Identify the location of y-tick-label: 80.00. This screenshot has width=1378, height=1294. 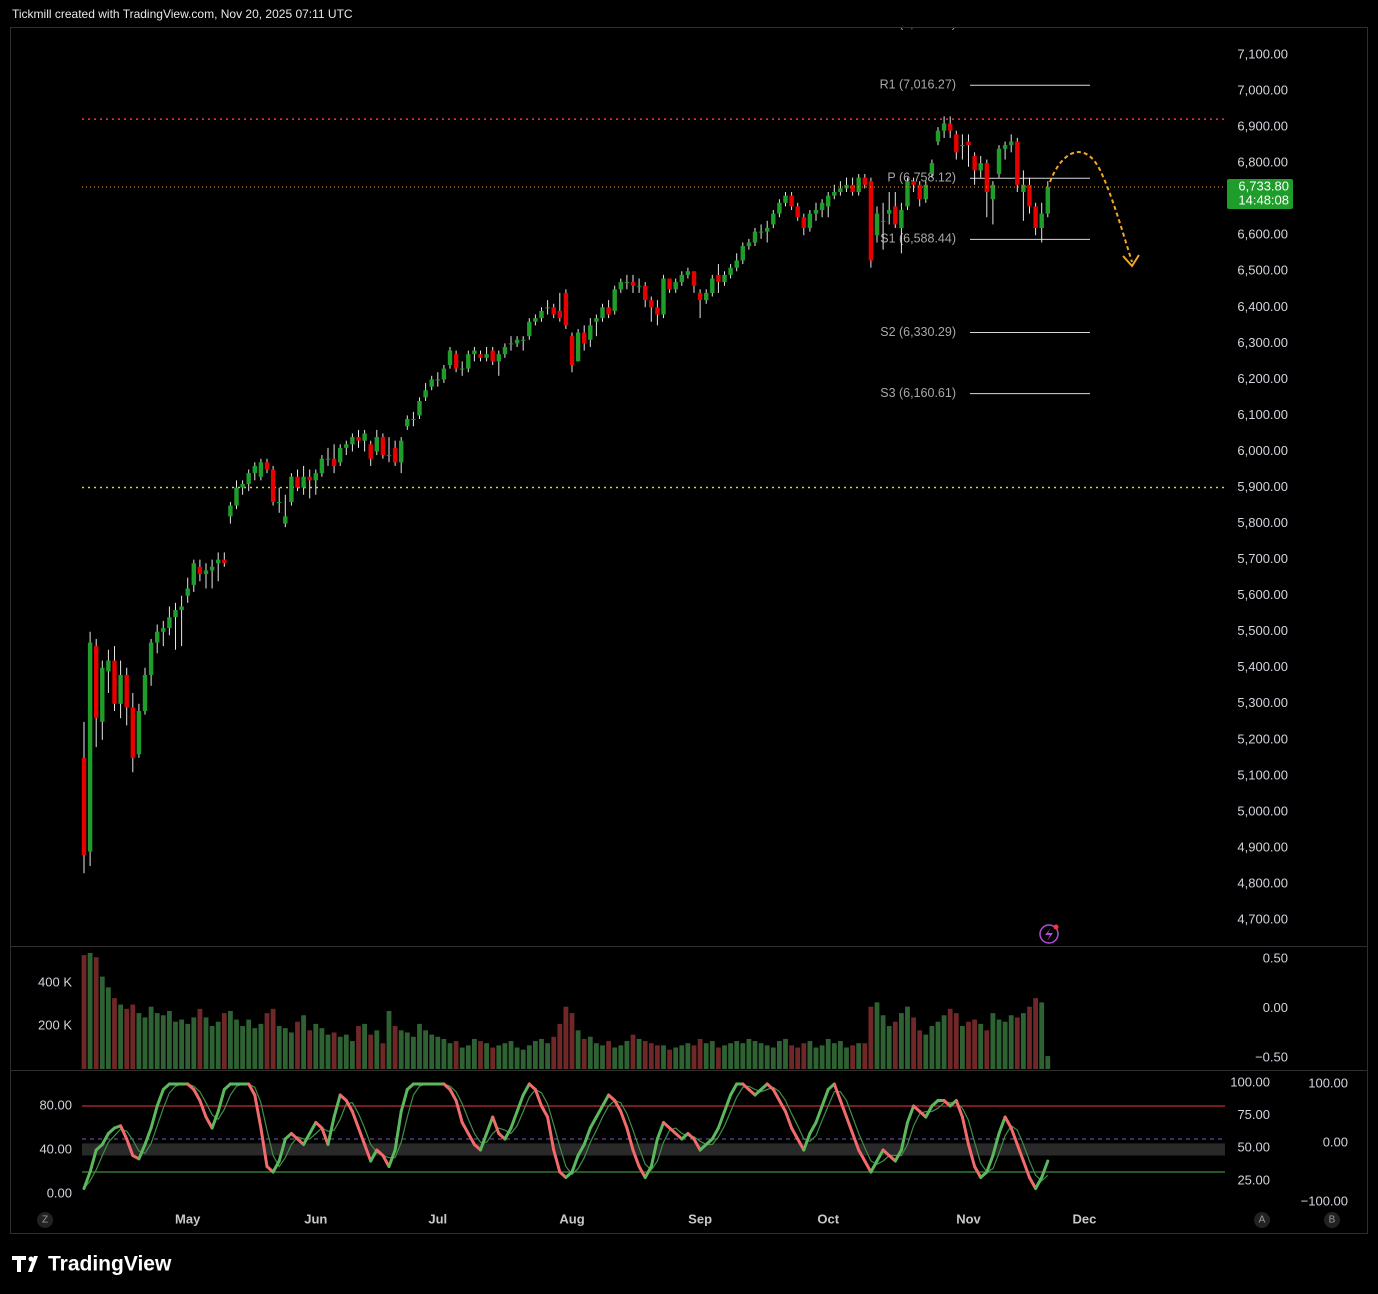
(55, 1104).